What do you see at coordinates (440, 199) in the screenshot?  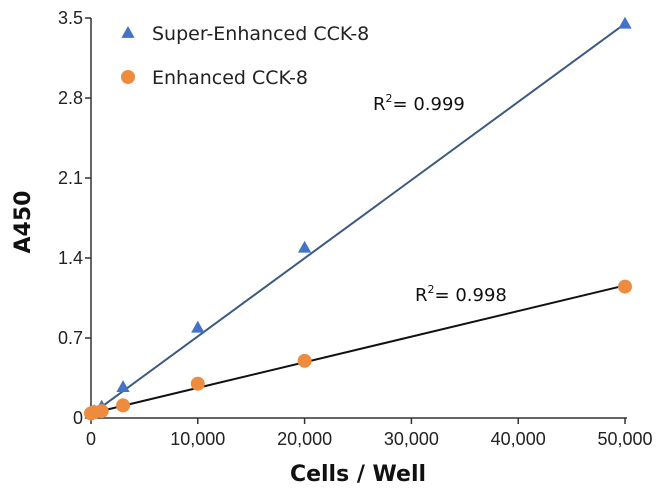 I see `annotations: R2= 0.999 R2= 0.998` at bounding box center [440, 199].